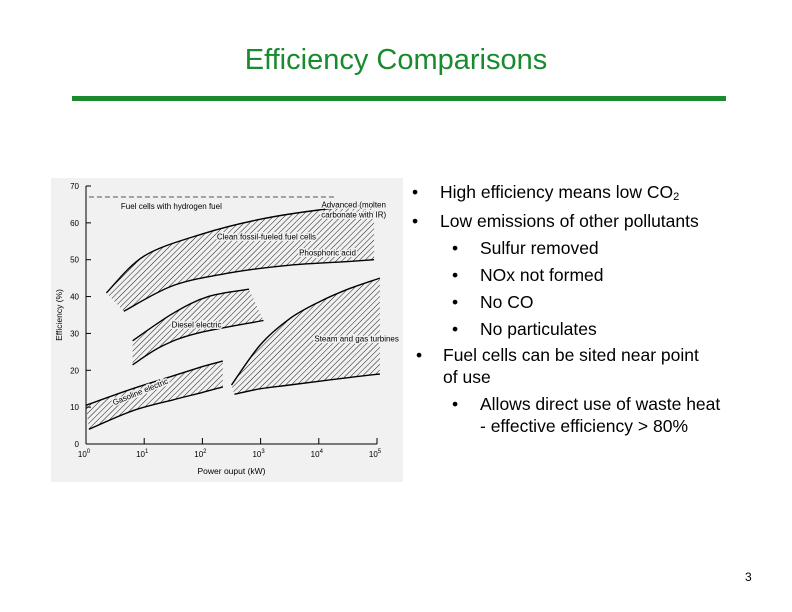 This screenshot has width=792, height=612. What do you see at coordinates (539, 248) in the screenshot?
I see `bullet-text: Sulfur removed` at bounding box center [539, 248].